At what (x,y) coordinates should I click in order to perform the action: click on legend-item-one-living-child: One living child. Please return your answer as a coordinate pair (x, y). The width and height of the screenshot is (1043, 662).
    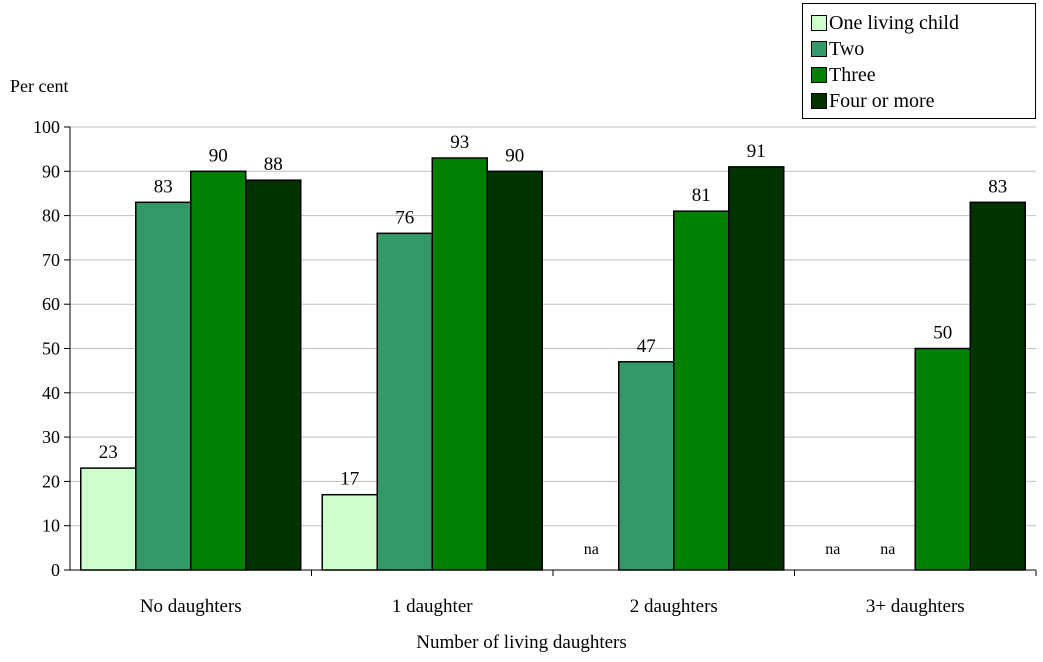
    Looking at the image, I should click on (885, 23).